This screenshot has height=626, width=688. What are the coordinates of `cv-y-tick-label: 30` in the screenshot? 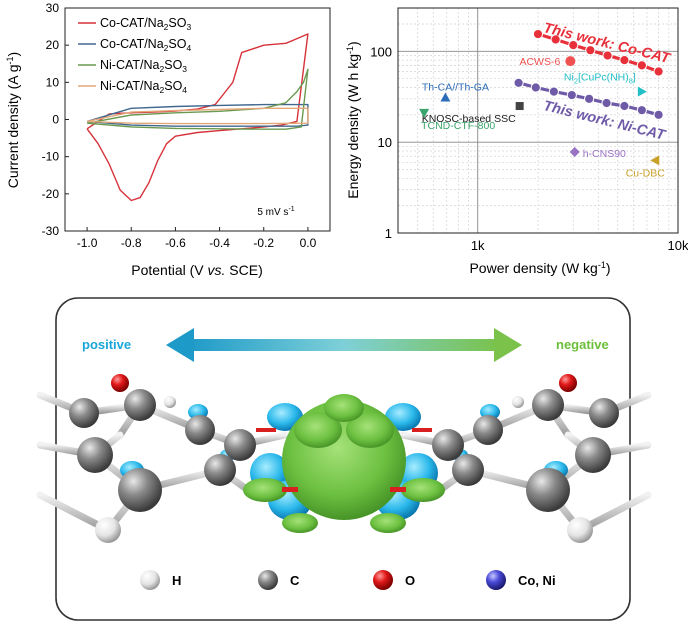 It's located at (53, 8).